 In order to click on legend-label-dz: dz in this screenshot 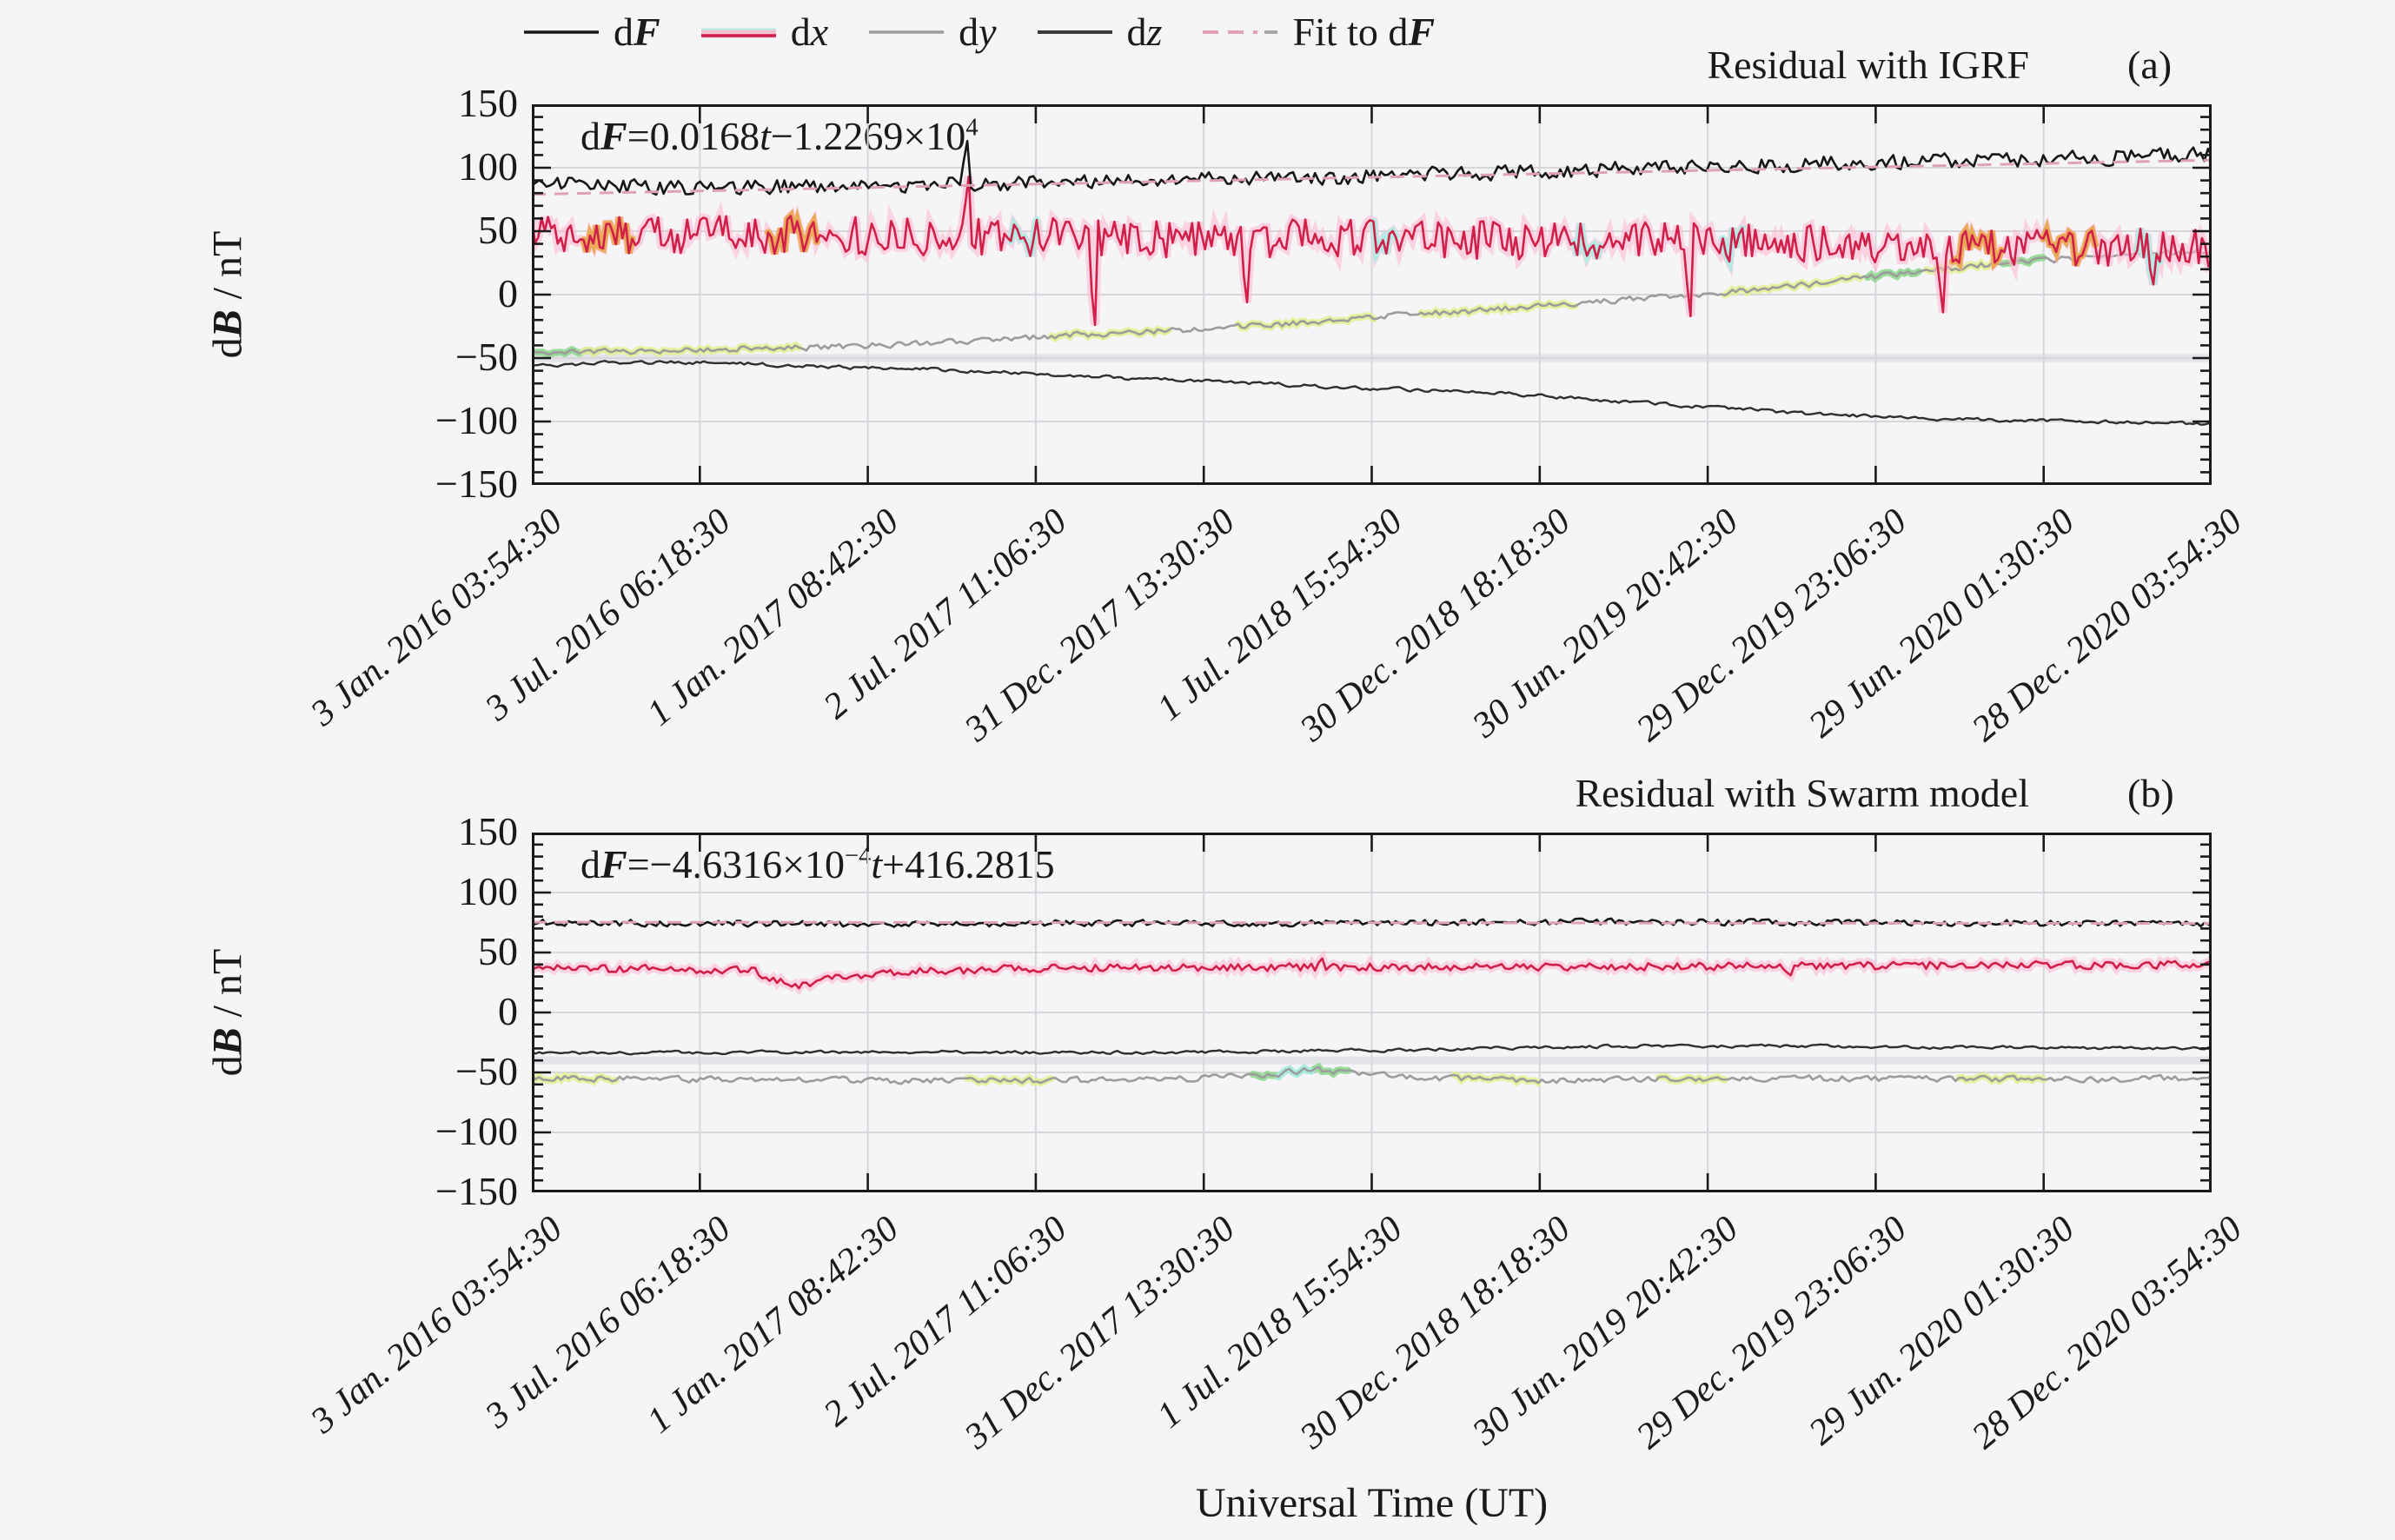, I will do `click(1144, 32)`.